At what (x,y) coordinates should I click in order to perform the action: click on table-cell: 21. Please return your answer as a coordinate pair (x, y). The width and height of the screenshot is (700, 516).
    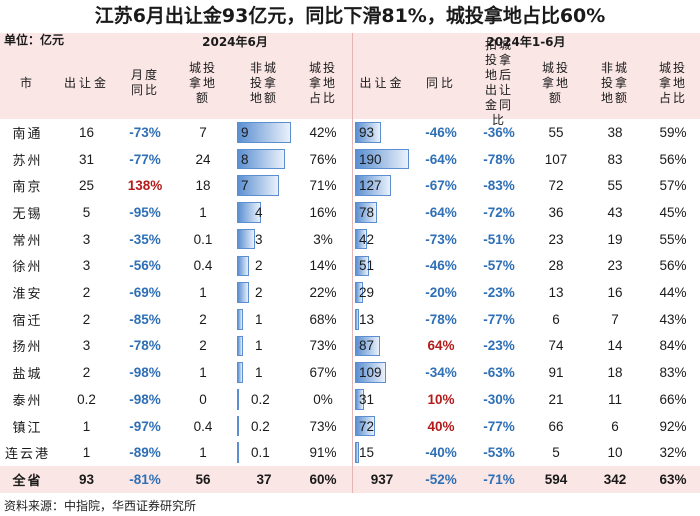
    Looking at the image, I should click on (556, 399).